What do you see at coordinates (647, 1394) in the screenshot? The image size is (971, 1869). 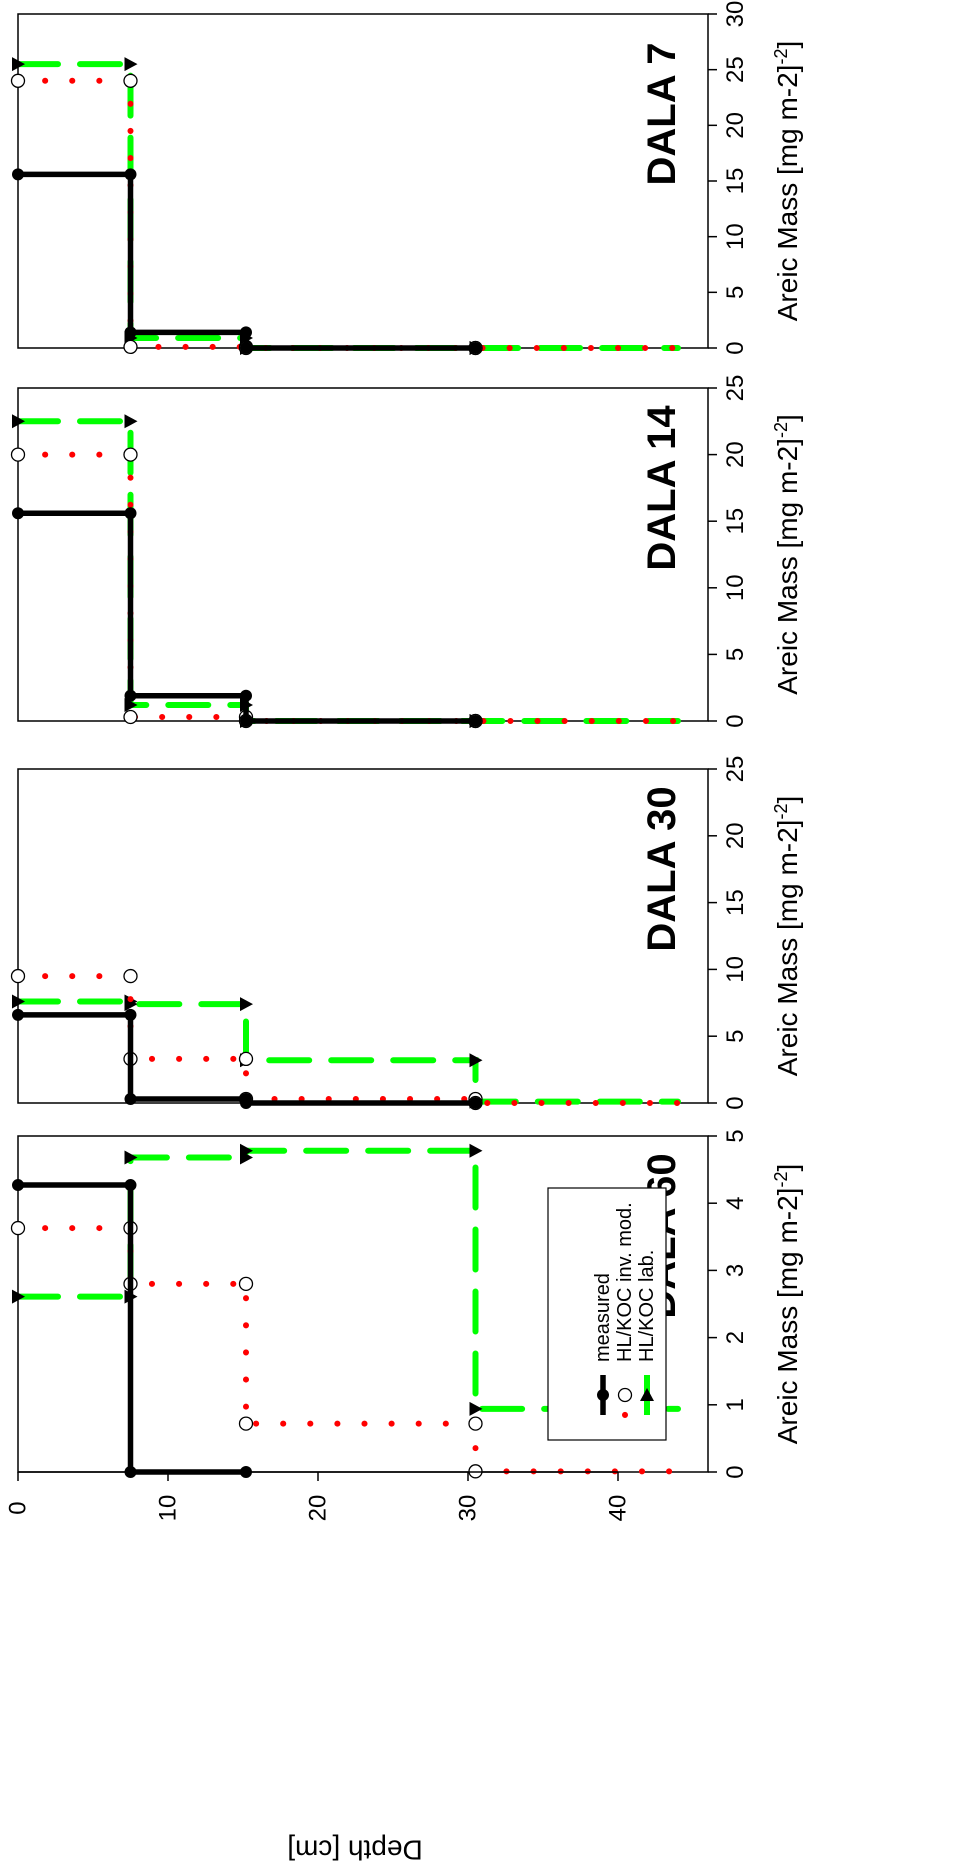 I see `legend-marker-lab` at bounding box center [647, 1394].